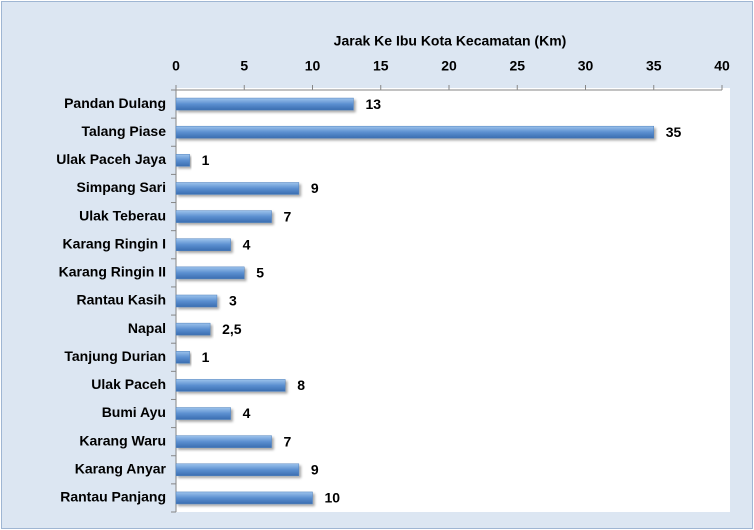 This screenshot has height=530, width=754. I want to click on y-tick-label: Bumi Ayu, so click(134, 412).